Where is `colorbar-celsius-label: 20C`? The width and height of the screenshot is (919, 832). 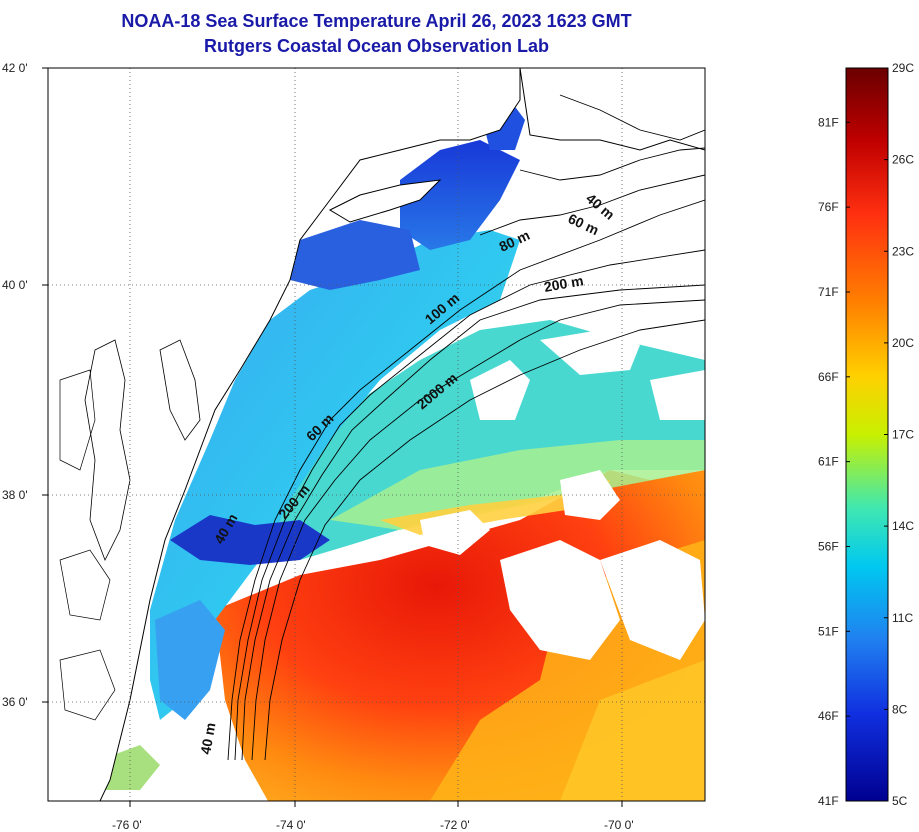 colorbar-celsius-label: 20C is located at coordinates (903, 343).